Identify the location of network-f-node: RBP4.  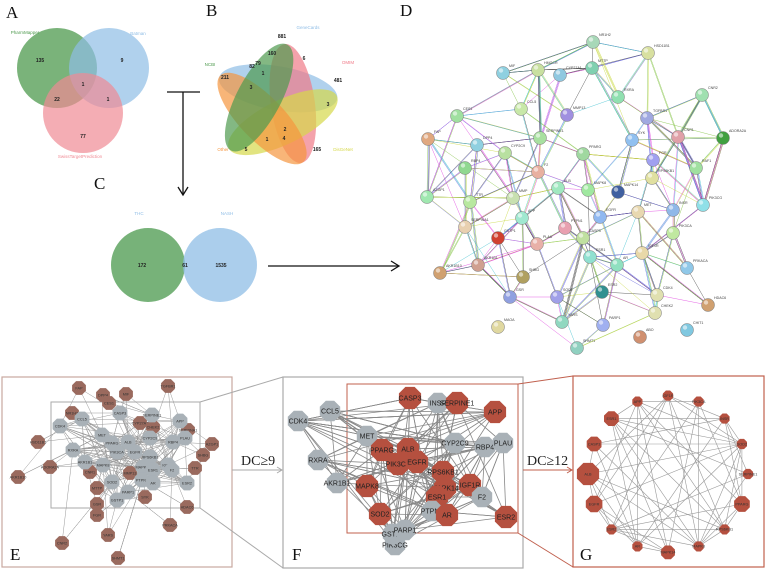
(485, 447).